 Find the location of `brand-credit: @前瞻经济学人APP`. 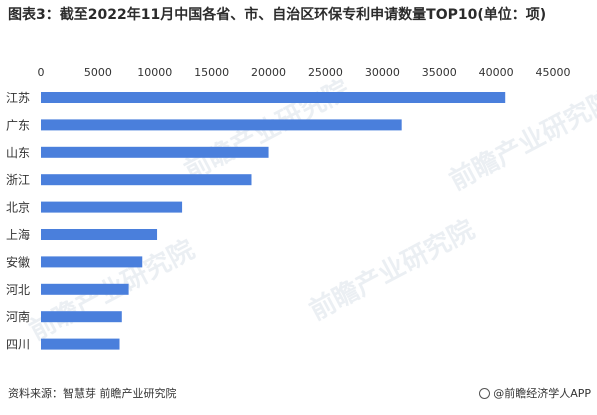

brand-credit: @前瞻经济学人APP is located at coordinates (535, 393).